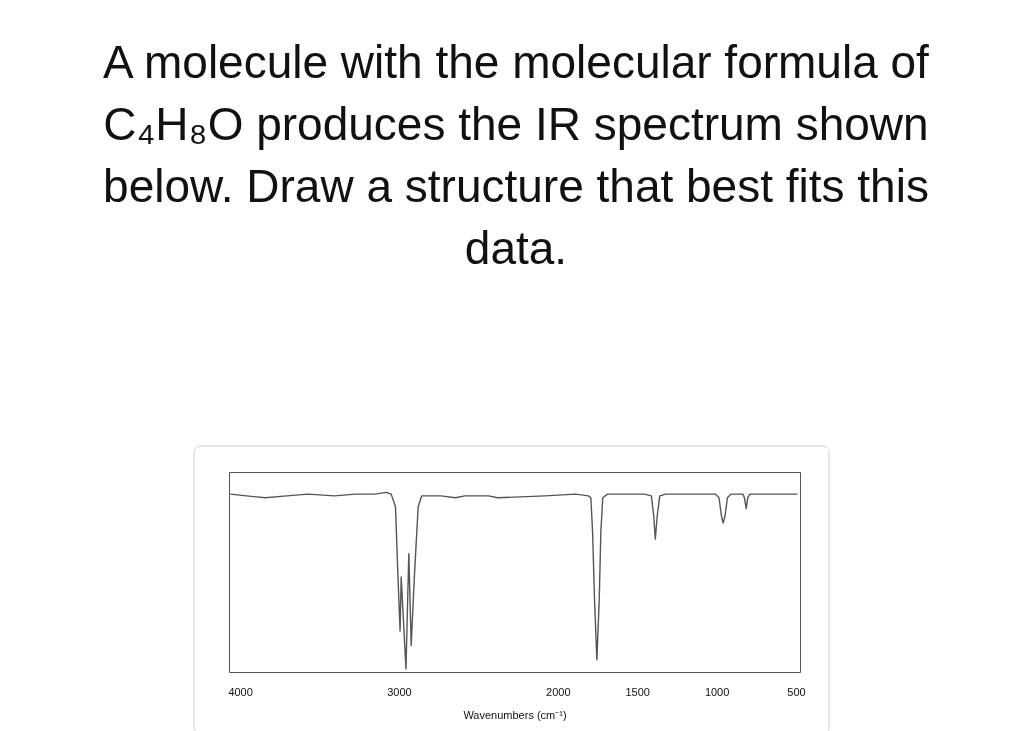 Image resolution: width=1022 pixels, height=731 pixels. I want to click on x-tick-label: 500, so click(796, 691).